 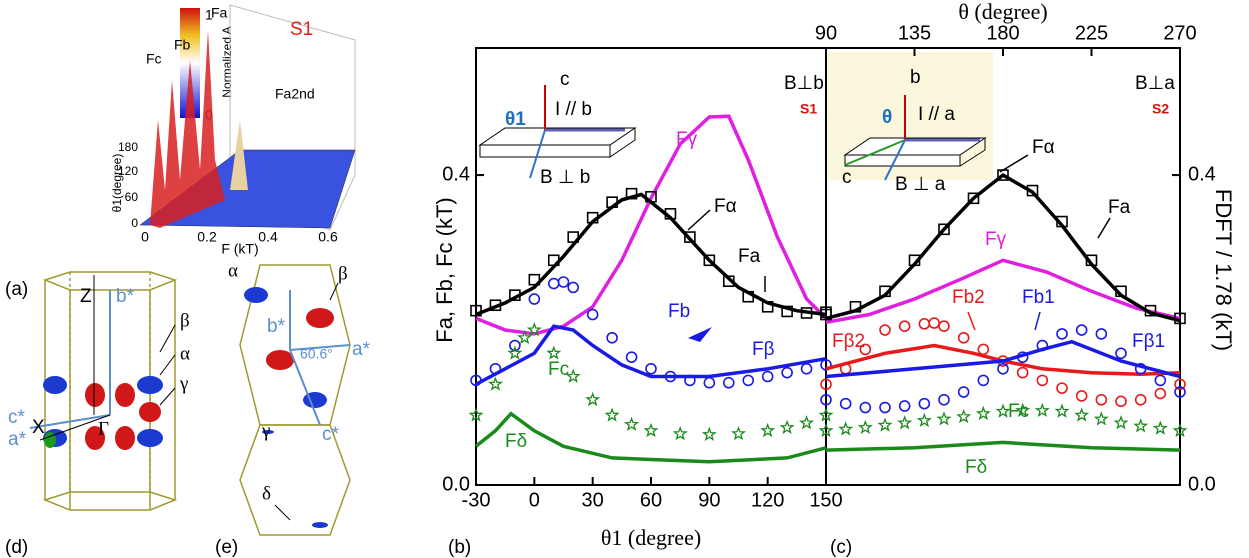 I want to click on x-tick: 0, so click(x=145, y=237).